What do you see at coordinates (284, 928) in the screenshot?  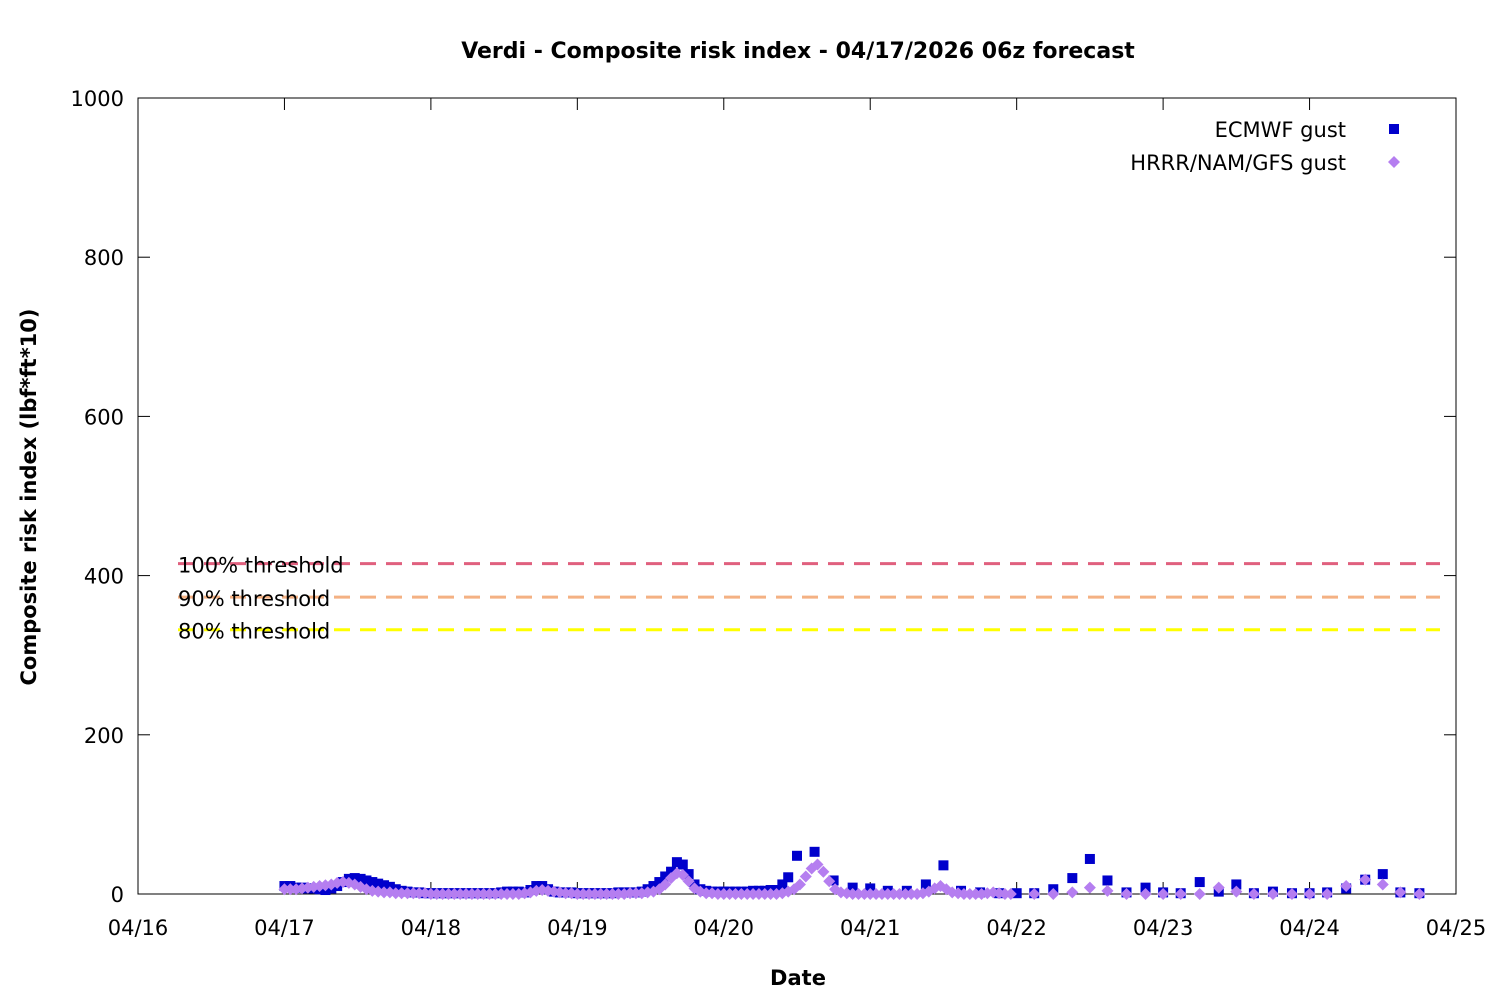 I see `x-tick-label: 04/17` at bounding box center [284, 928].